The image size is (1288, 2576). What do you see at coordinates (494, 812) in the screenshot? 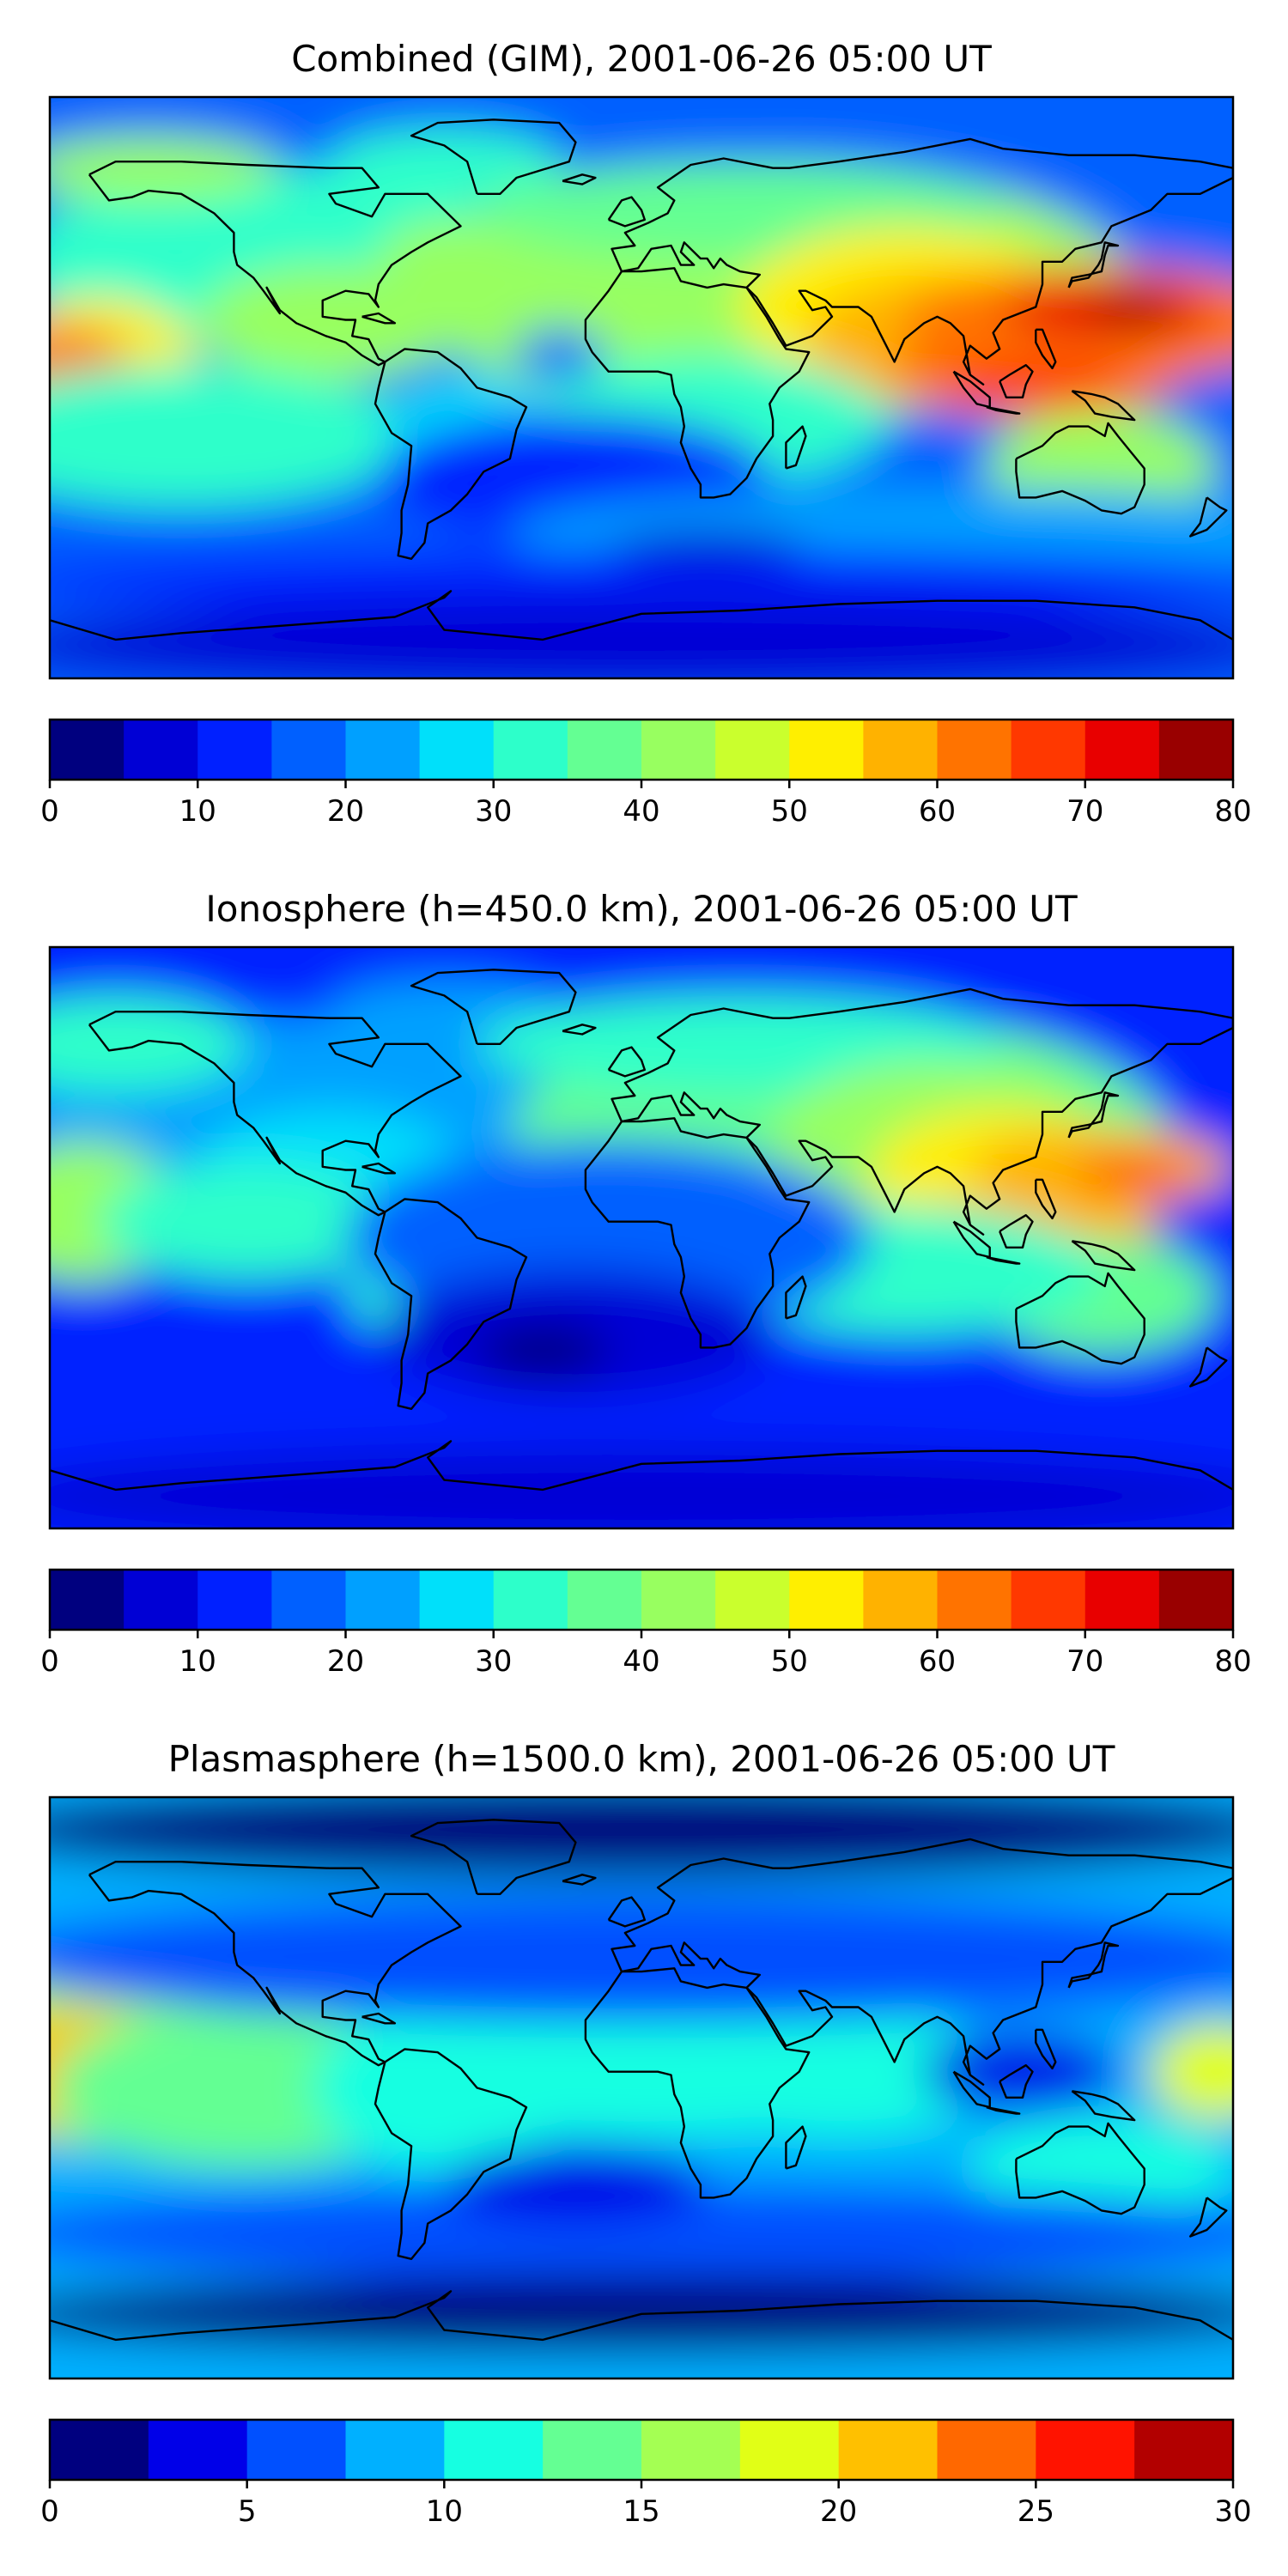
I see `colorbar-tick-label: 30` at bounding box center [494, 812].